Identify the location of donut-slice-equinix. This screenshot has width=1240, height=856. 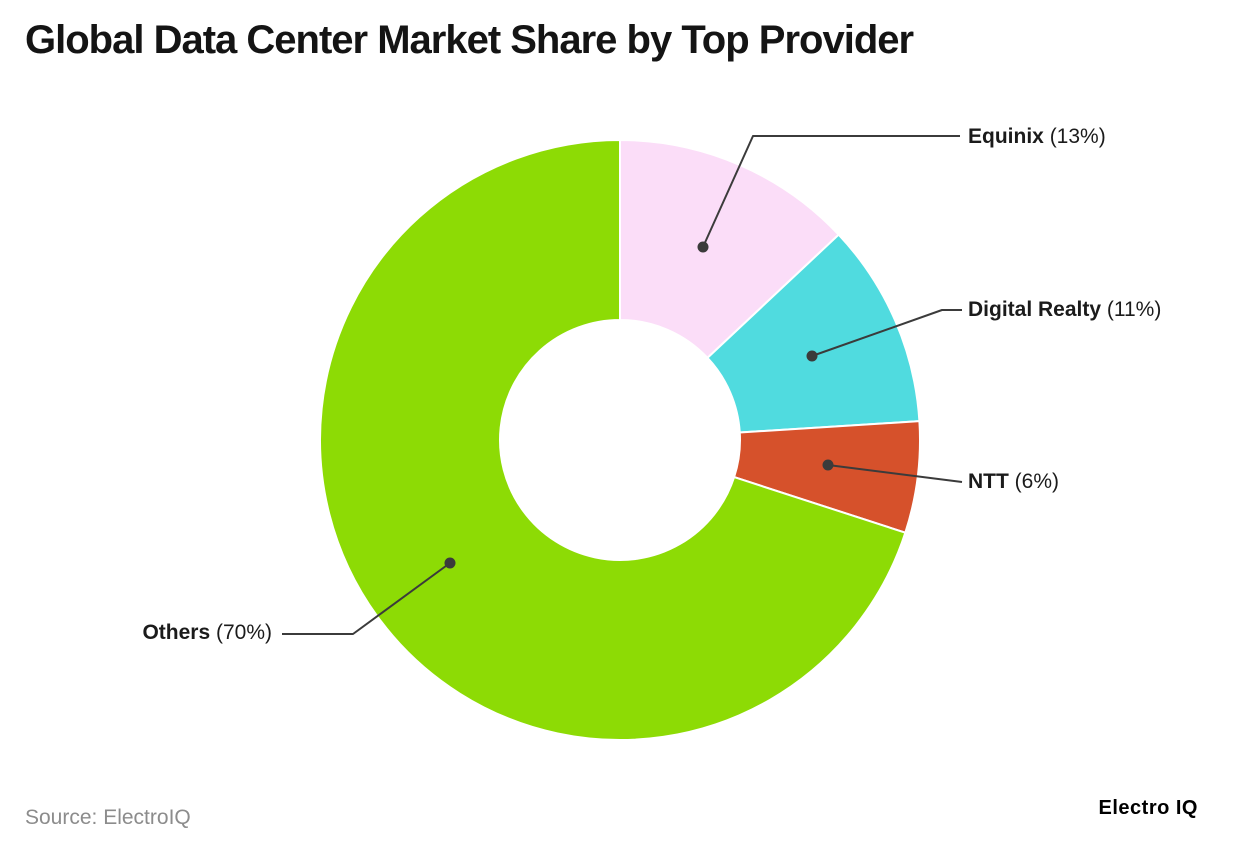
(729, 249).